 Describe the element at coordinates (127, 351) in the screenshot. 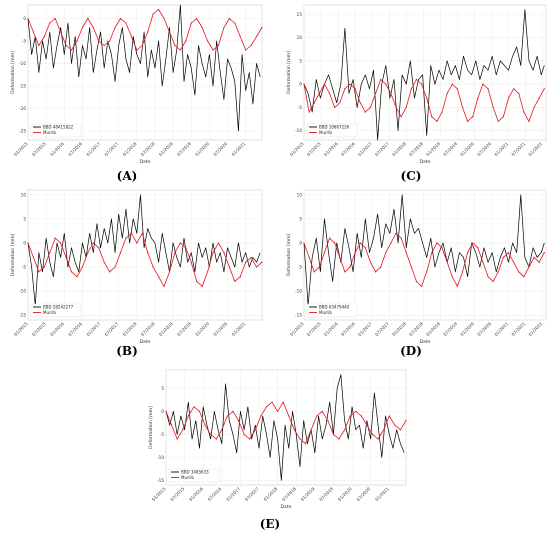

I see `panel-letter: (B)` at that location.